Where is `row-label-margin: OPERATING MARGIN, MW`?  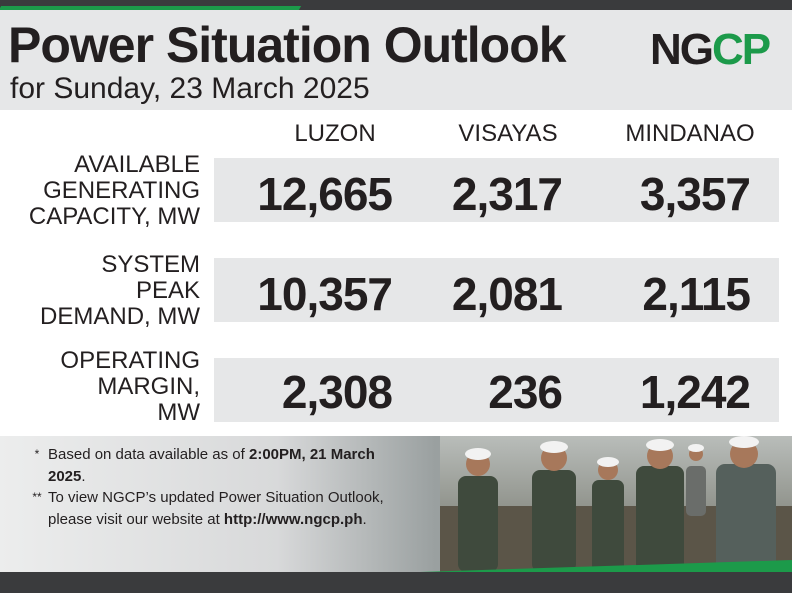 row-label-margin: OPERATING MARGIN, MW is located at coordinates (100, 387).